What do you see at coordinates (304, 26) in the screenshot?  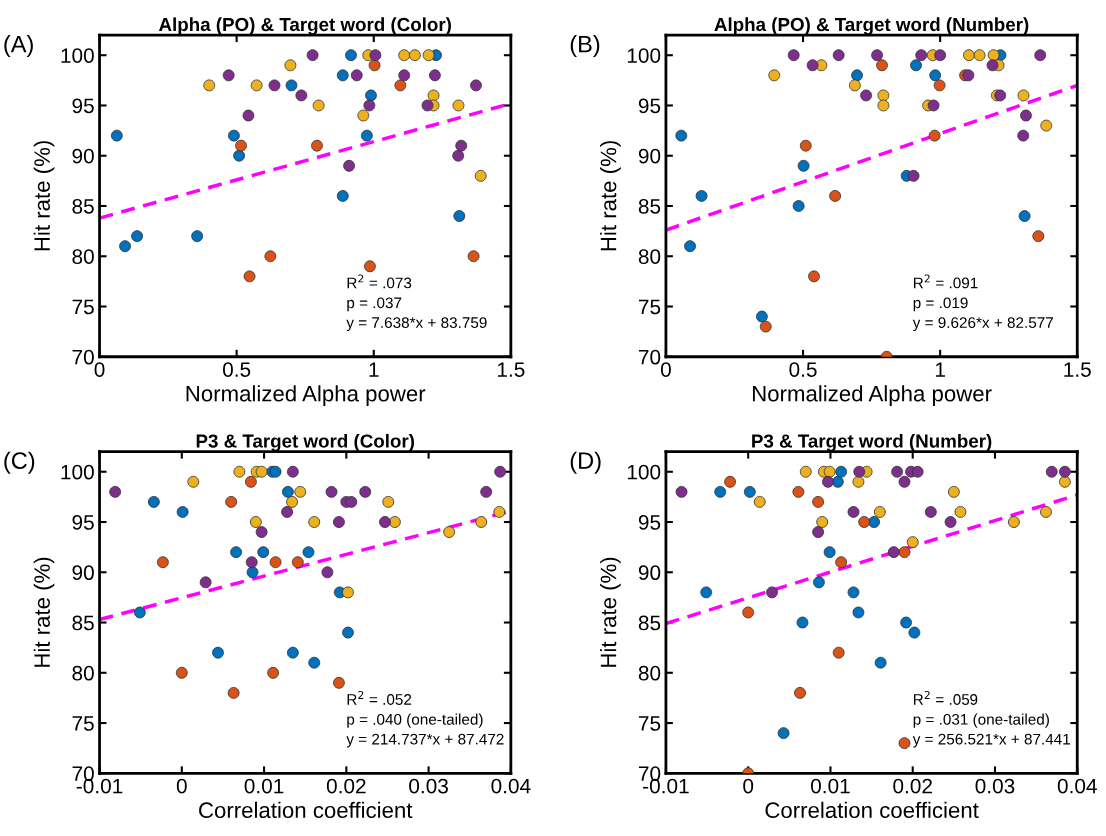 I see `chart-title: Alpha (PO) & Target word (Color)` at bounding box center [304, 26].